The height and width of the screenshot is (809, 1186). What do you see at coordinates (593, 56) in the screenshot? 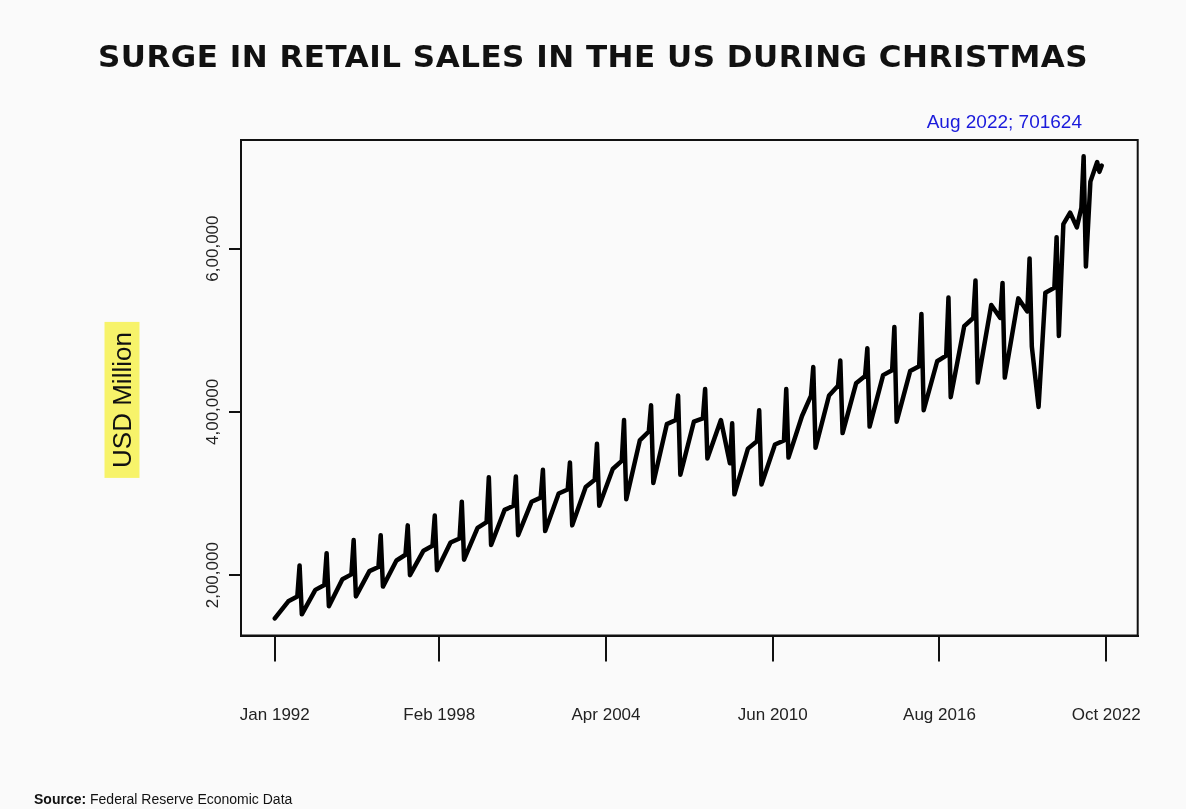
I see `chart-title: SURGE IN RETAIL SALES IN THE US DURING CHRISTMAS` at bounding box center [593, 56].